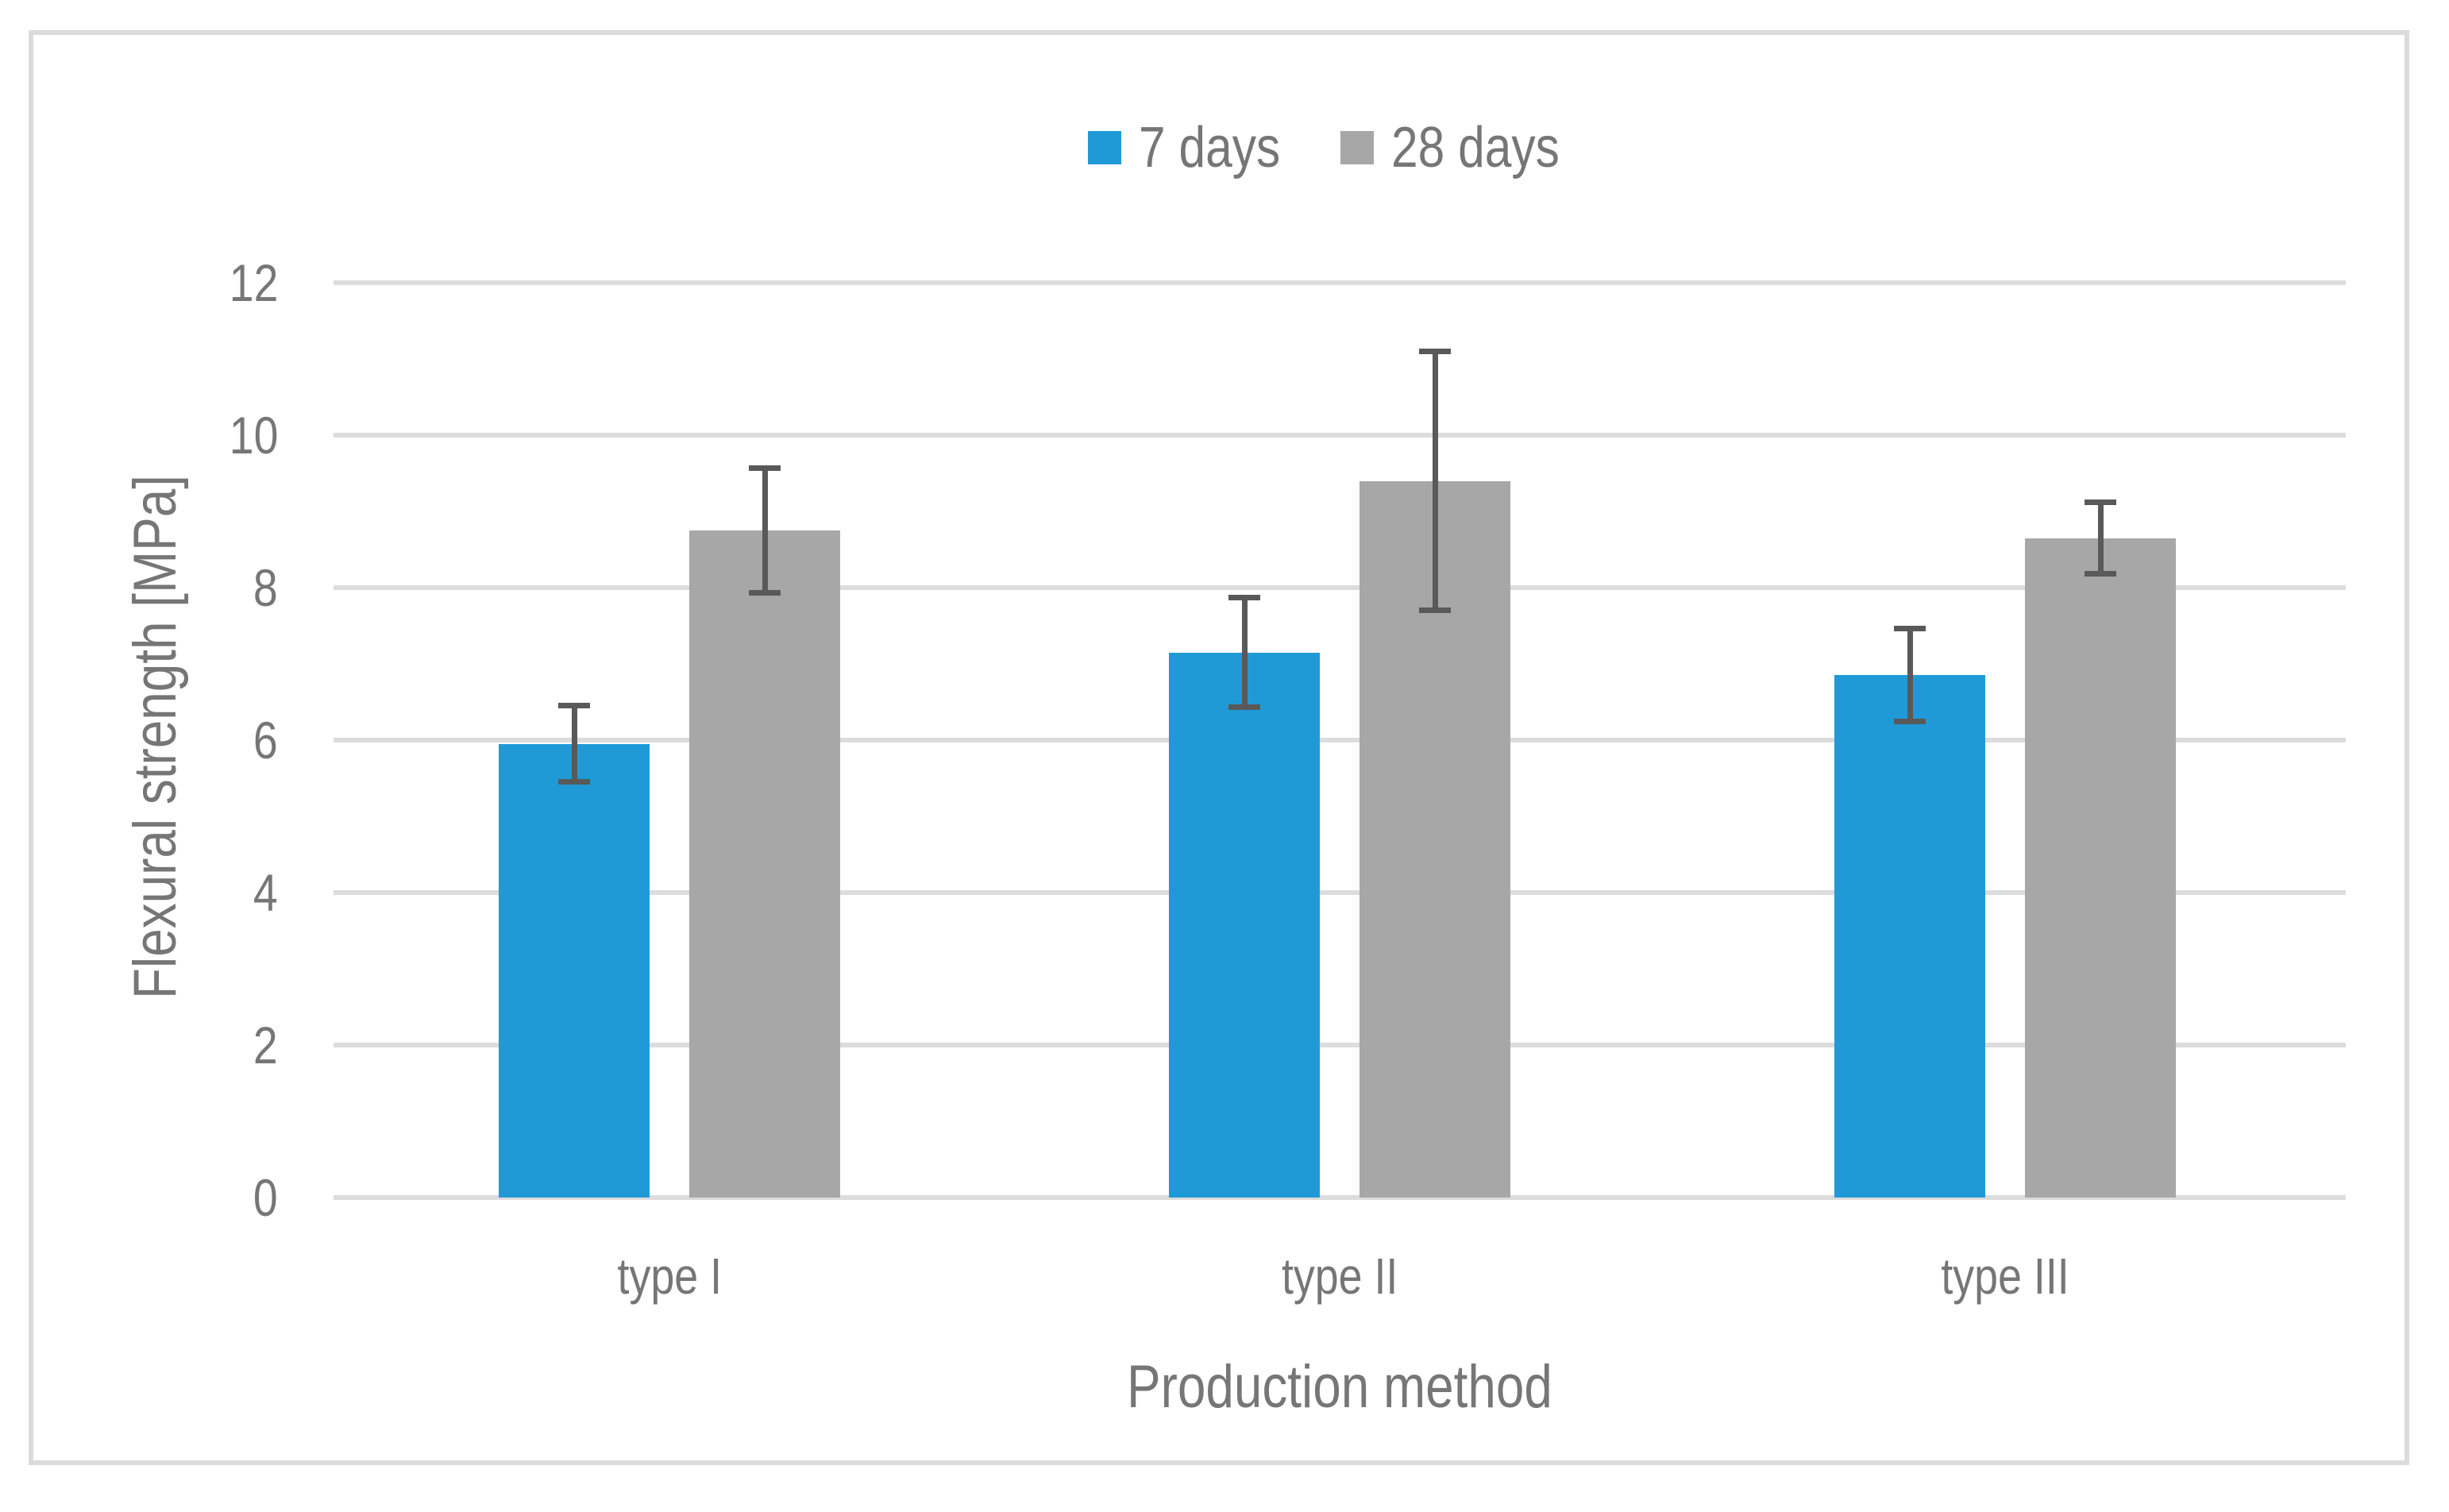  Describe the element at coordinates (265, 1045) in the screenshot. I see `y-tick-label-text: 2` at that location.